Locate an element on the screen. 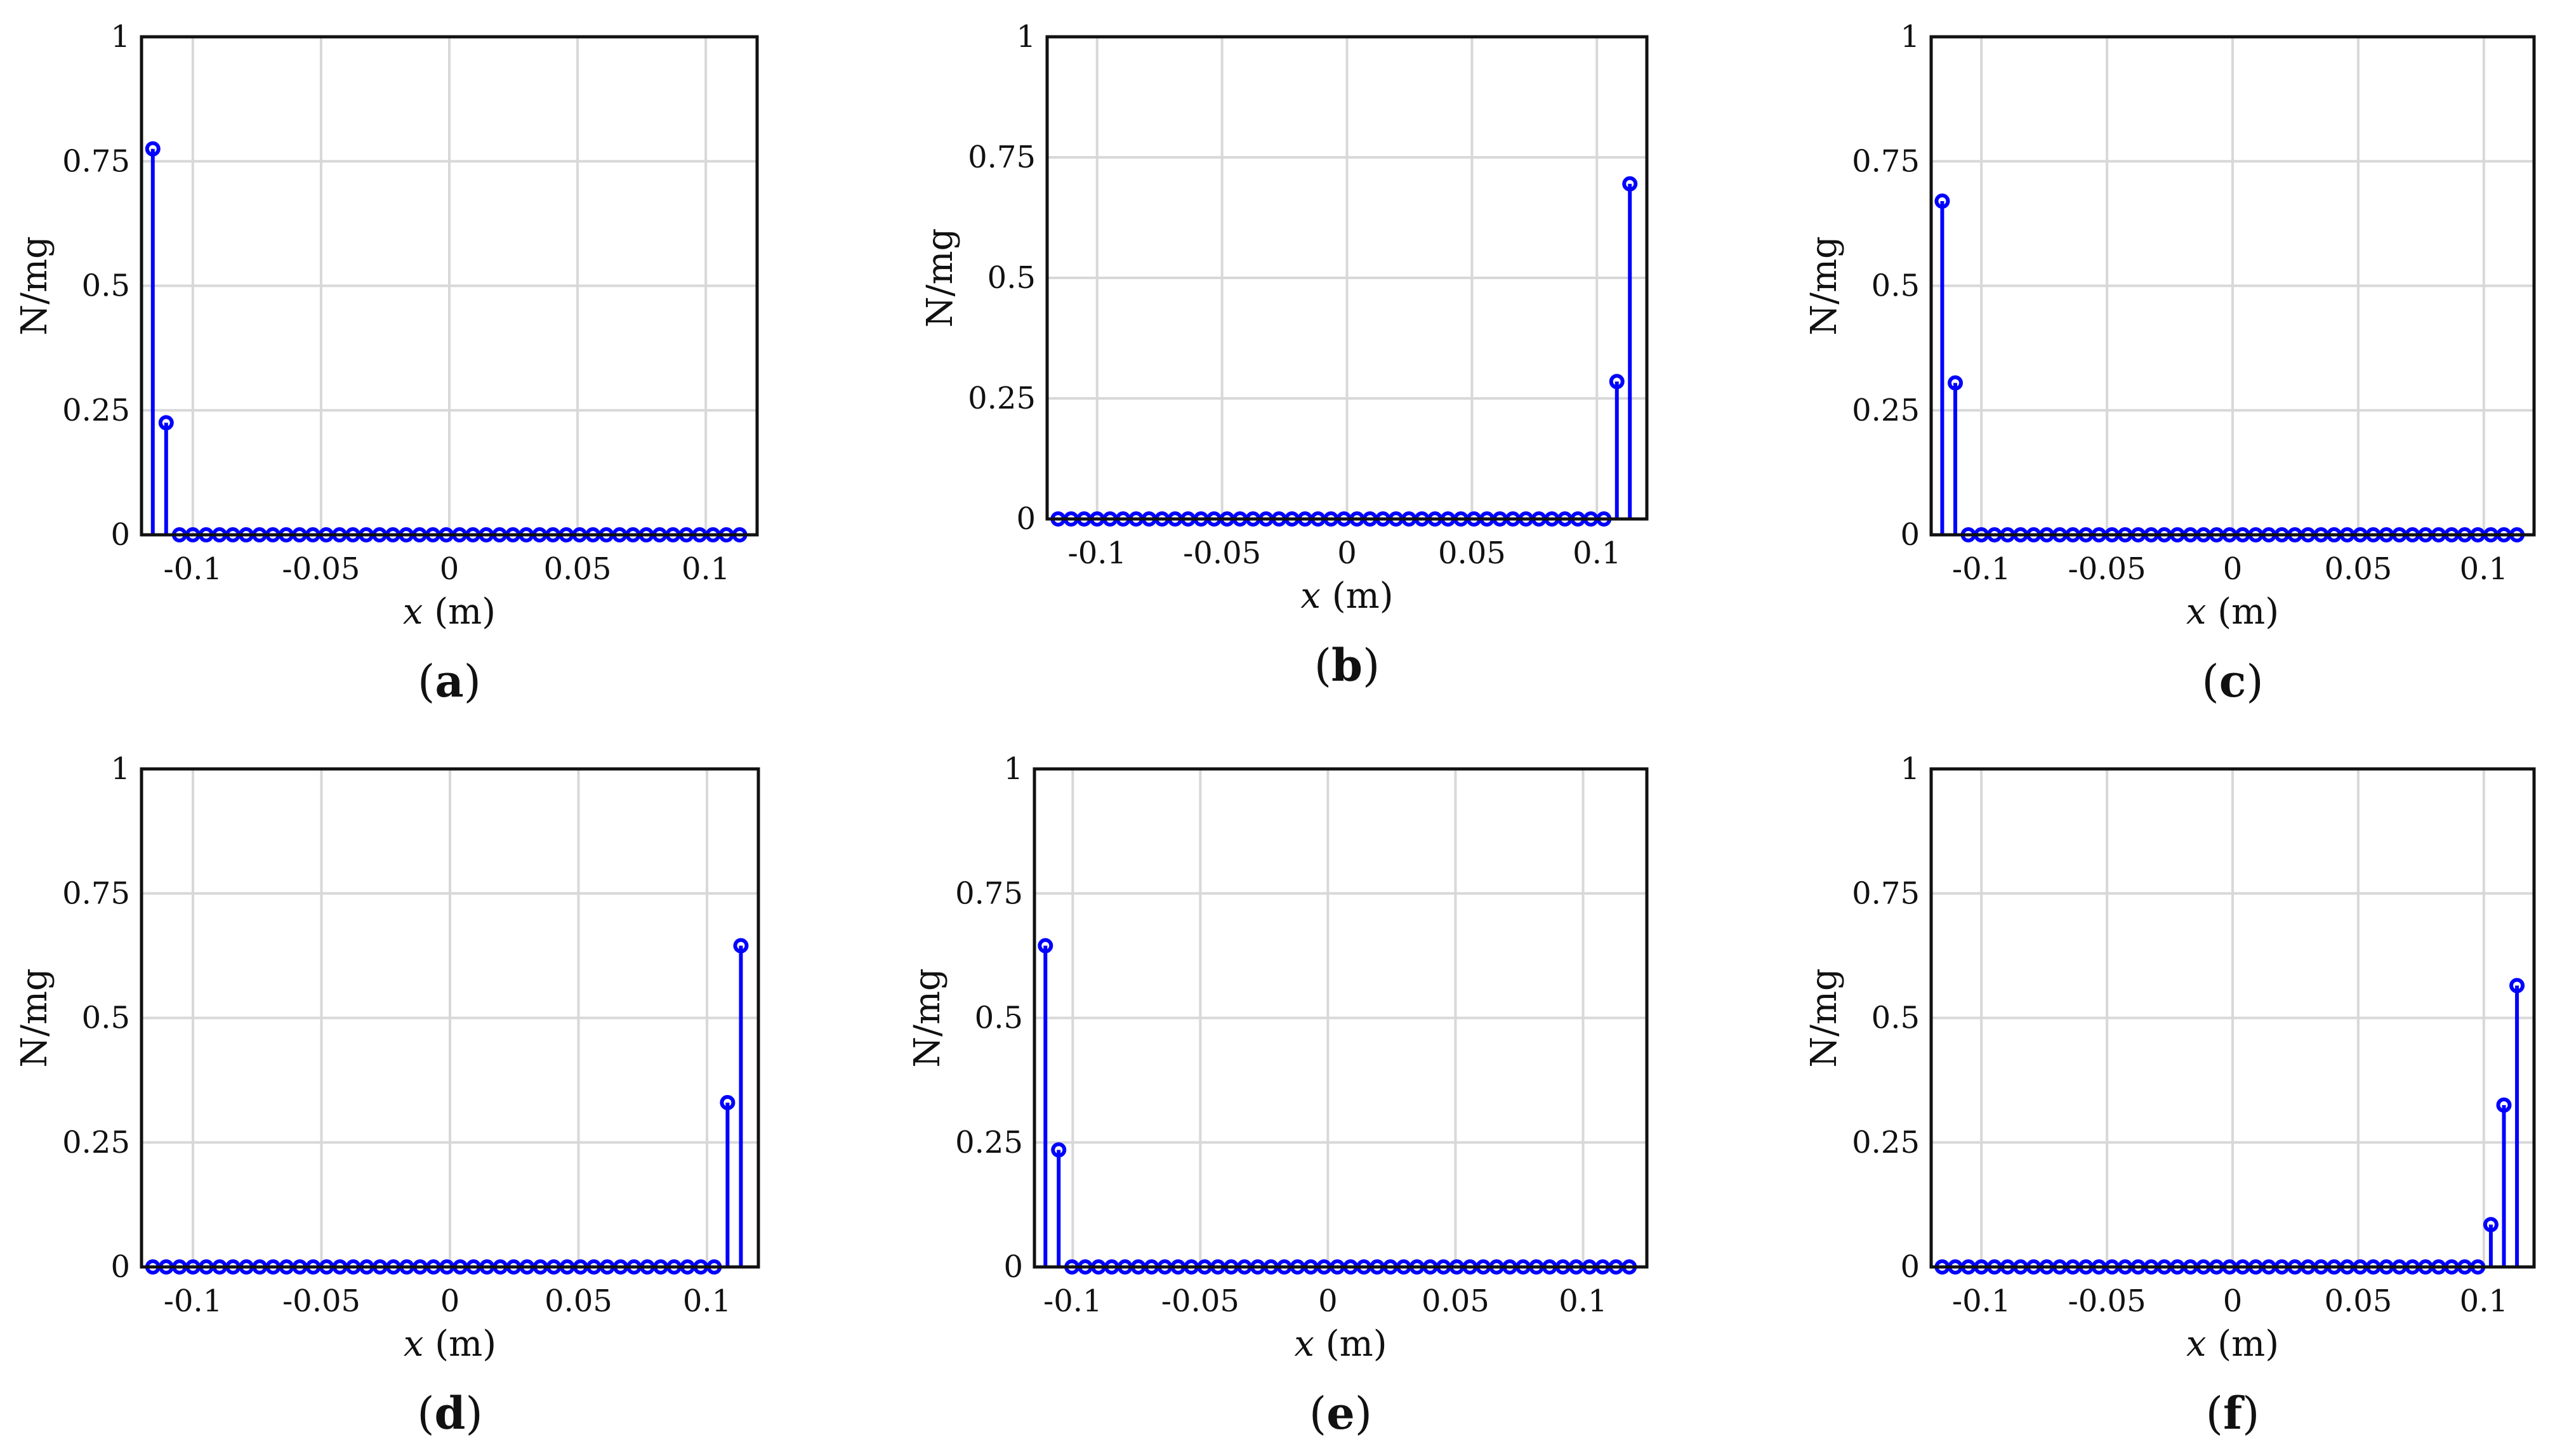 The width and height of the screenshot is (2555, 1456). panel-letter: b is located at coordinates (1347, 665).